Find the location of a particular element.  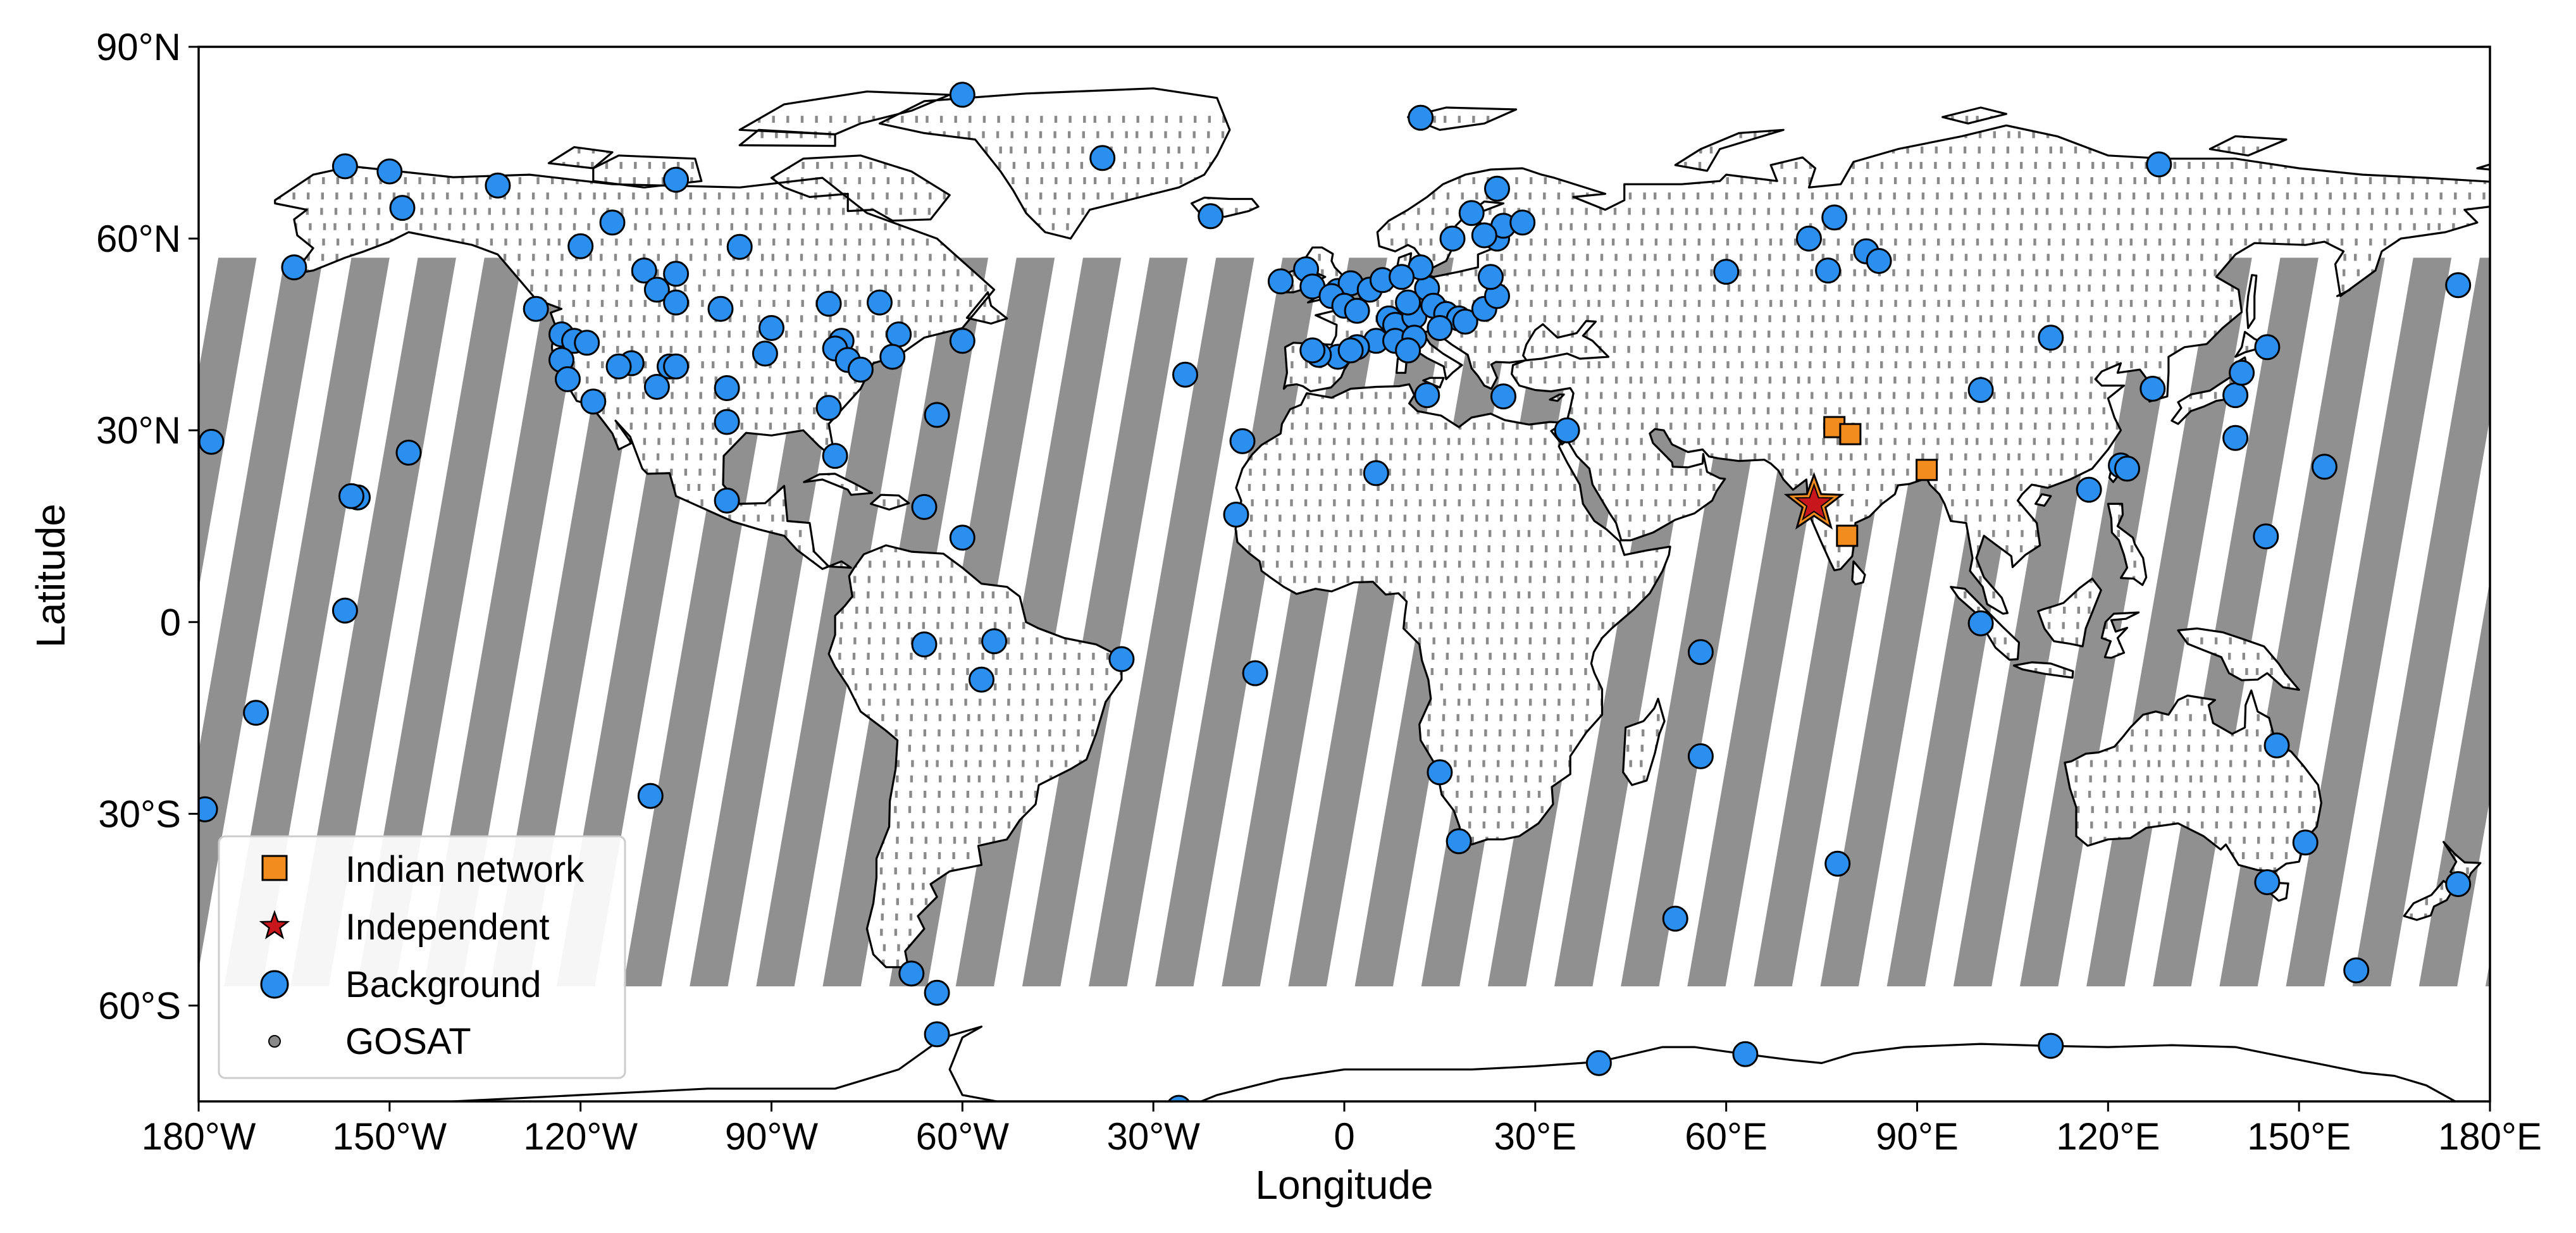

gosat-swath is located at coordinates (706, 622).